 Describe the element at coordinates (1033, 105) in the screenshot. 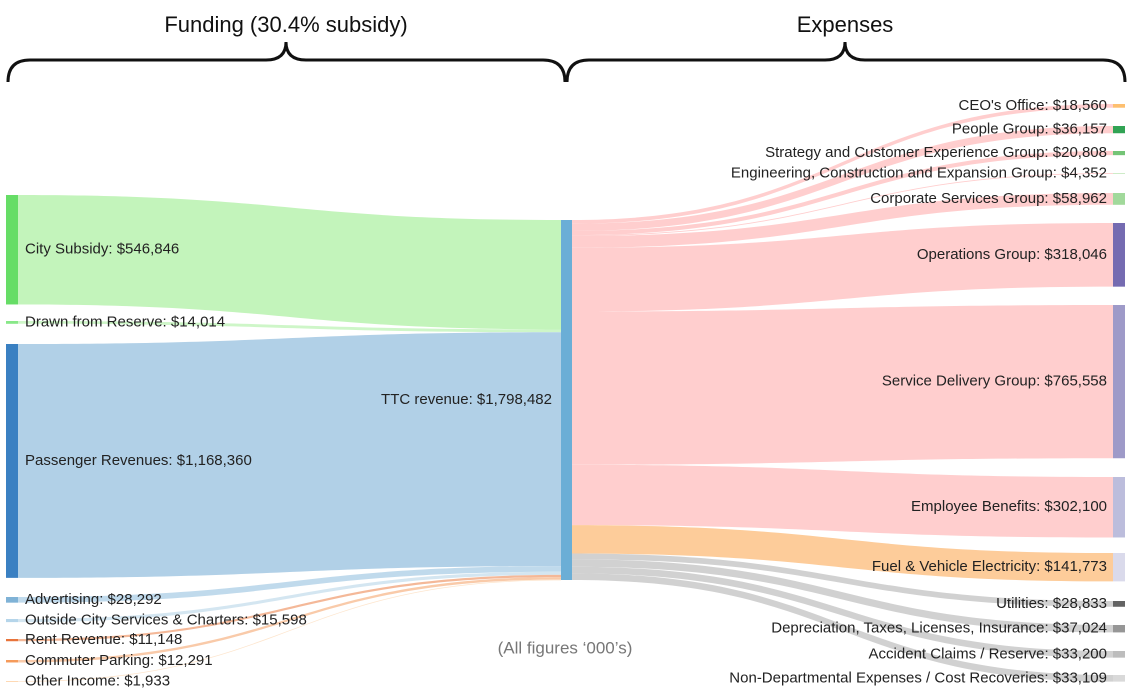

I see `target-label: CEO's Office: $18,560` at that location.